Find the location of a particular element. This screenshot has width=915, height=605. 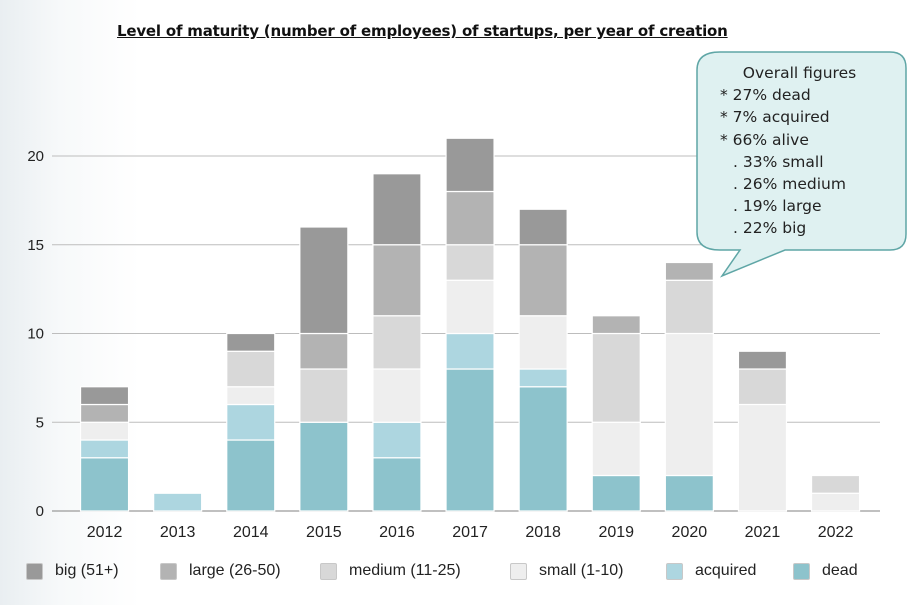

legend-swatch-small is located at coordinates (518, 571).